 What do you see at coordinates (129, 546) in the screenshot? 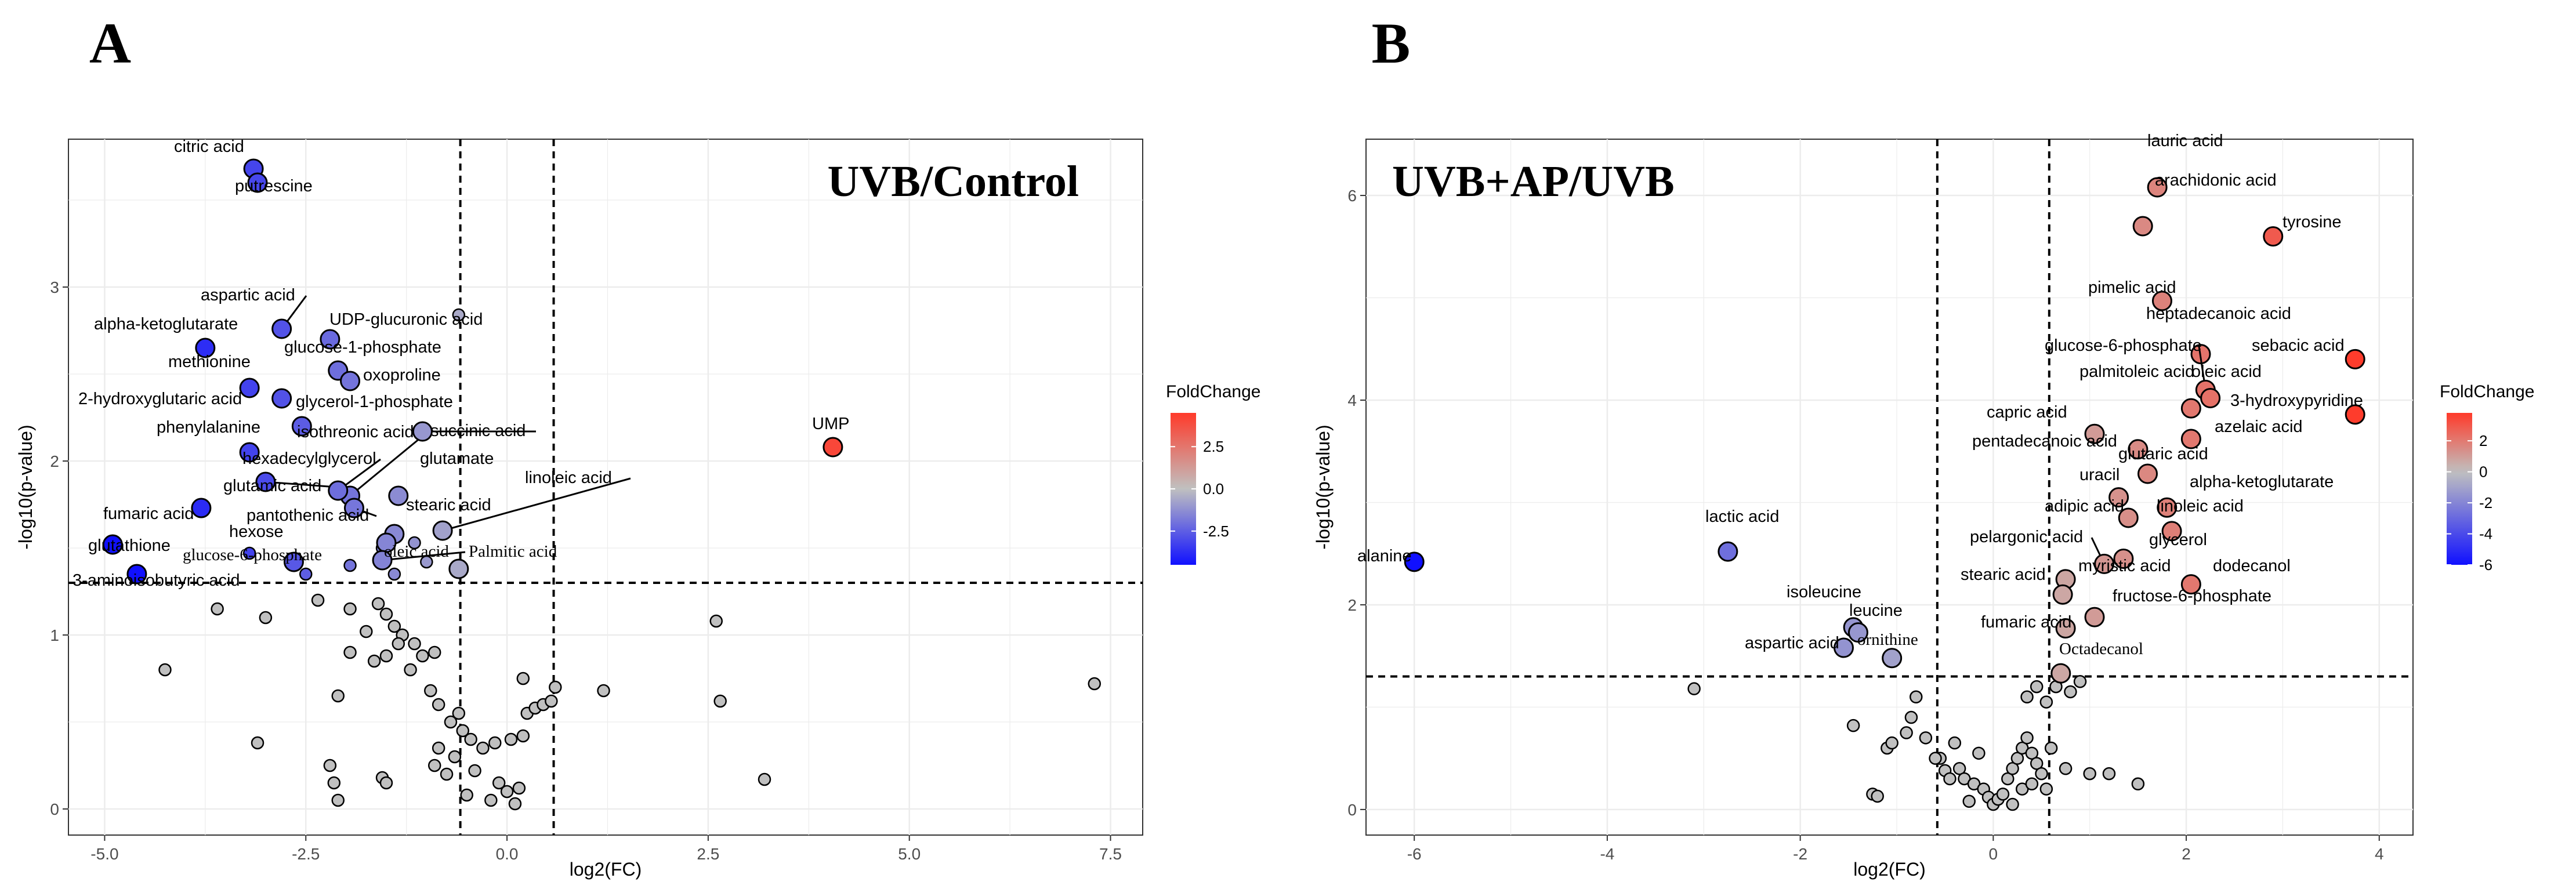
I see `metabolite-label: glutathione` at bounding box center [129, 546].